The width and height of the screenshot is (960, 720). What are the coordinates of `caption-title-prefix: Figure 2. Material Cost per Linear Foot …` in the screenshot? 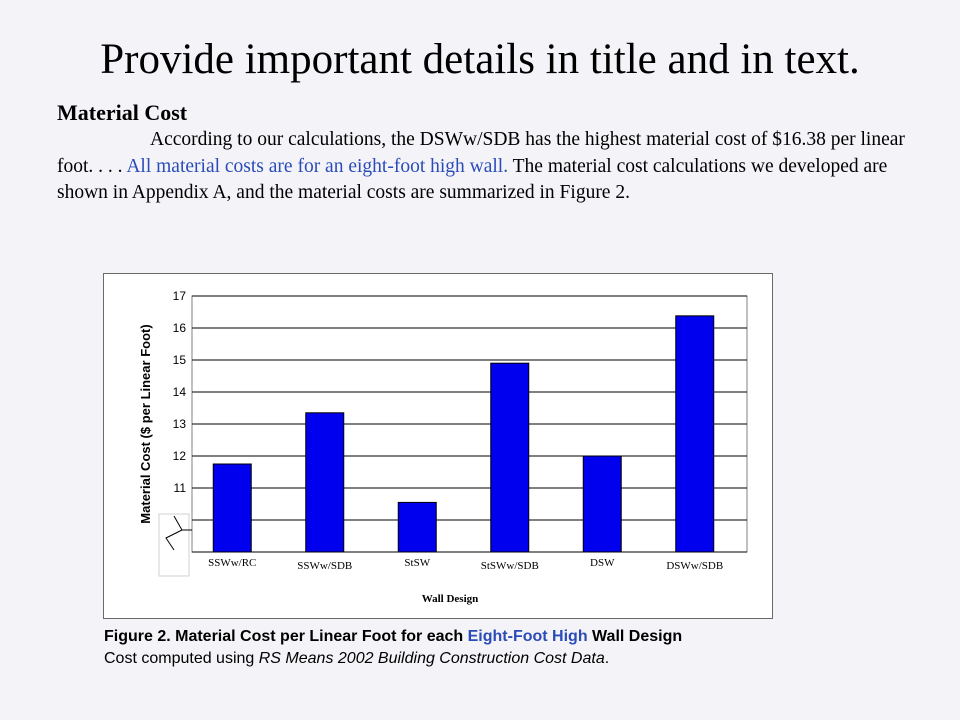 It's located at (286, 636).